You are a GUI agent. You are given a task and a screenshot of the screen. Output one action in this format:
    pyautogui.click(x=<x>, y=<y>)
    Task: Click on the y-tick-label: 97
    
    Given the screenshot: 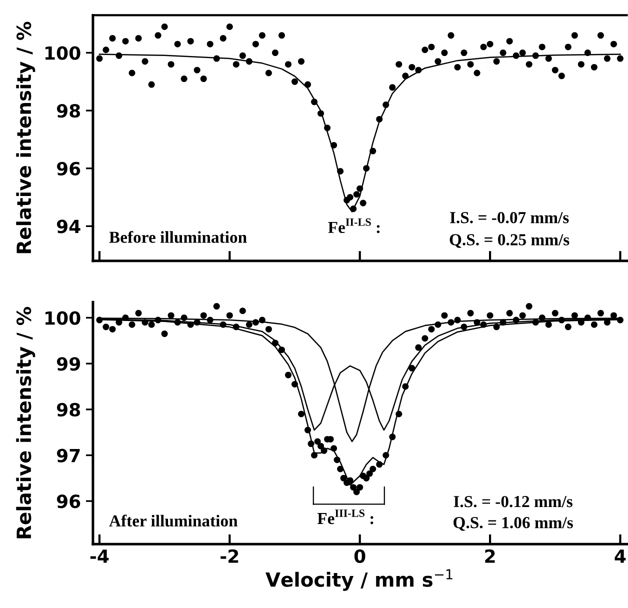 What is the action you would take?
    pyautogui.click(x=68, y=455)
    